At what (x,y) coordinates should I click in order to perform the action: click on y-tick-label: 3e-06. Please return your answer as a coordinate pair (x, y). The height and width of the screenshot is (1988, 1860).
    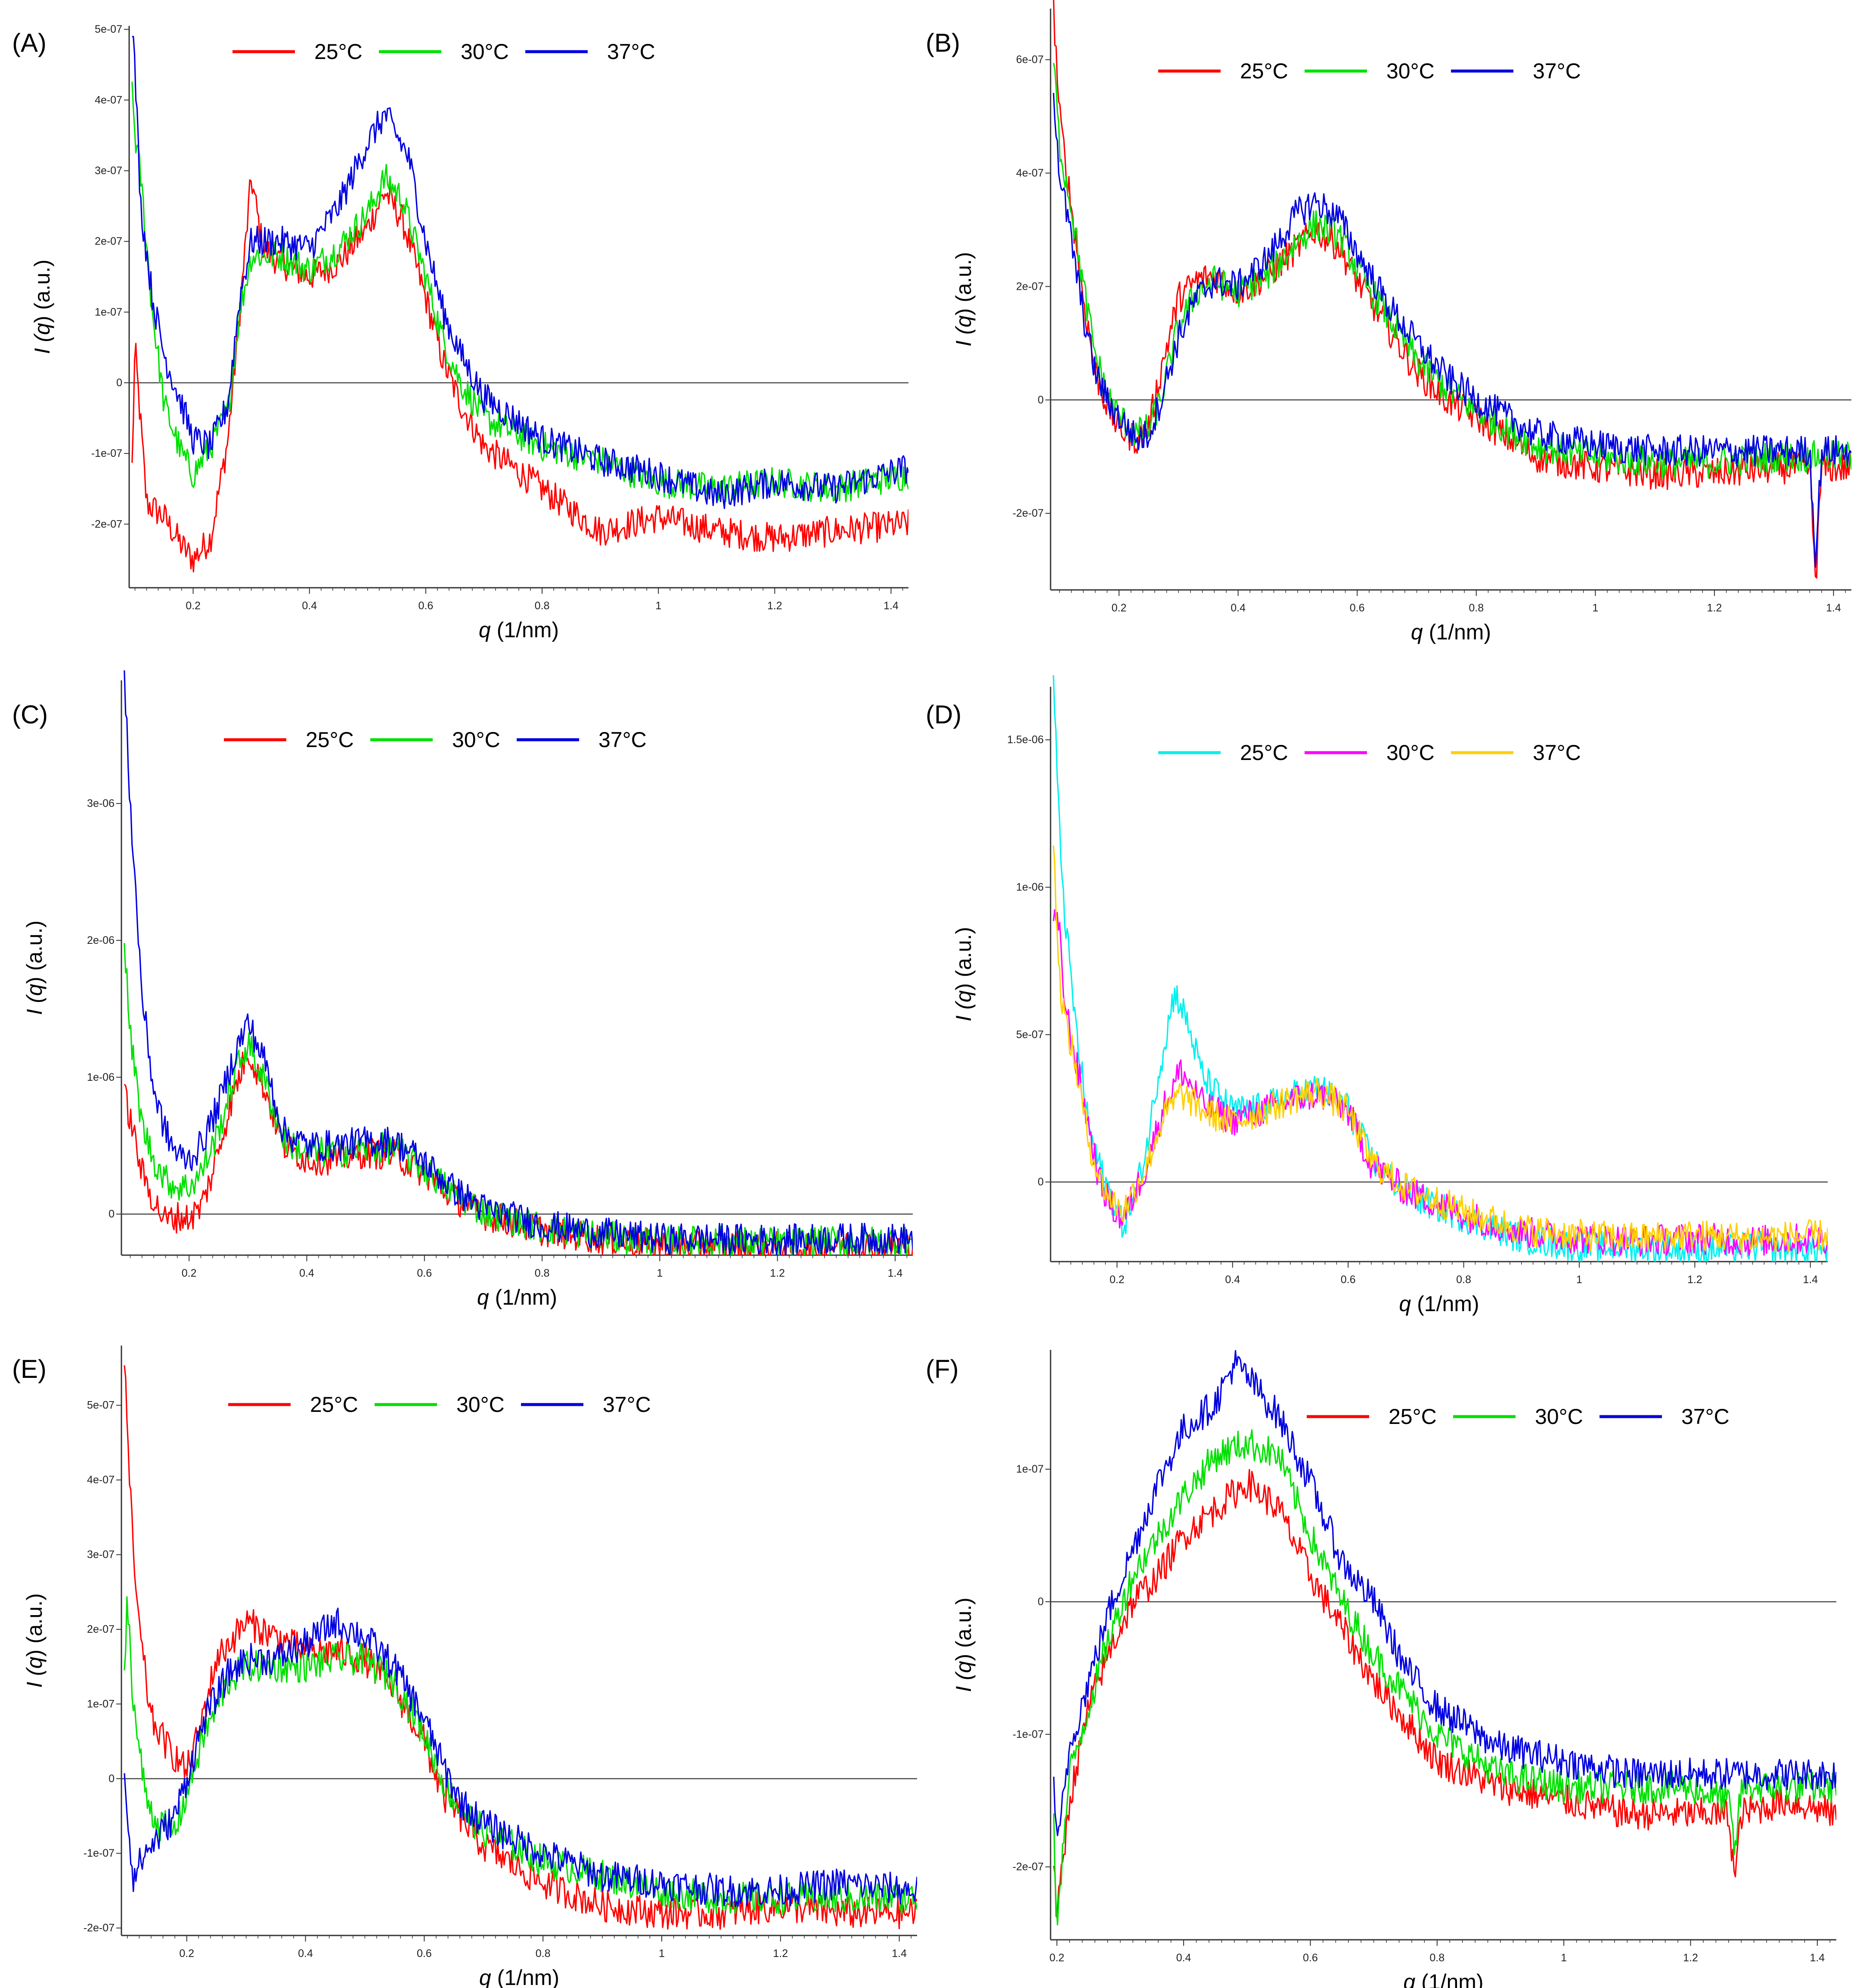
    Looking at the image, I should click on (101, 803).